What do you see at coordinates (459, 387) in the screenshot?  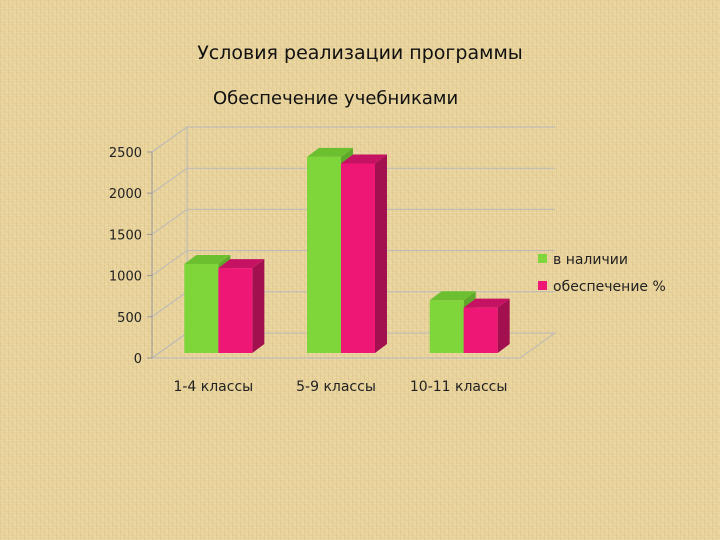 I see `x-category-label: 10-11 классы` at bounding box center [459, 387].